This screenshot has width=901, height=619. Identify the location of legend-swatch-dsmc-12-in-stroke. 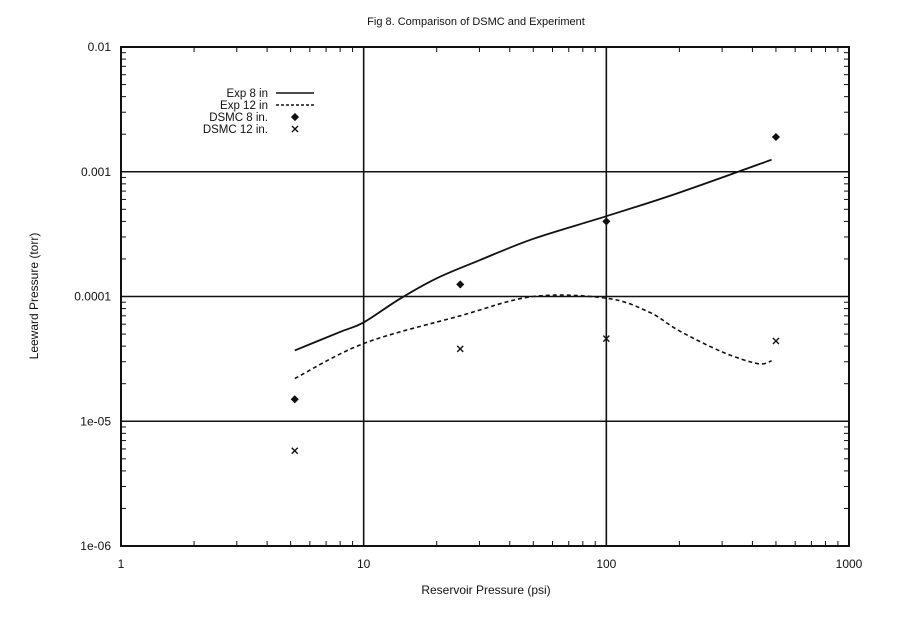
(295, 129).